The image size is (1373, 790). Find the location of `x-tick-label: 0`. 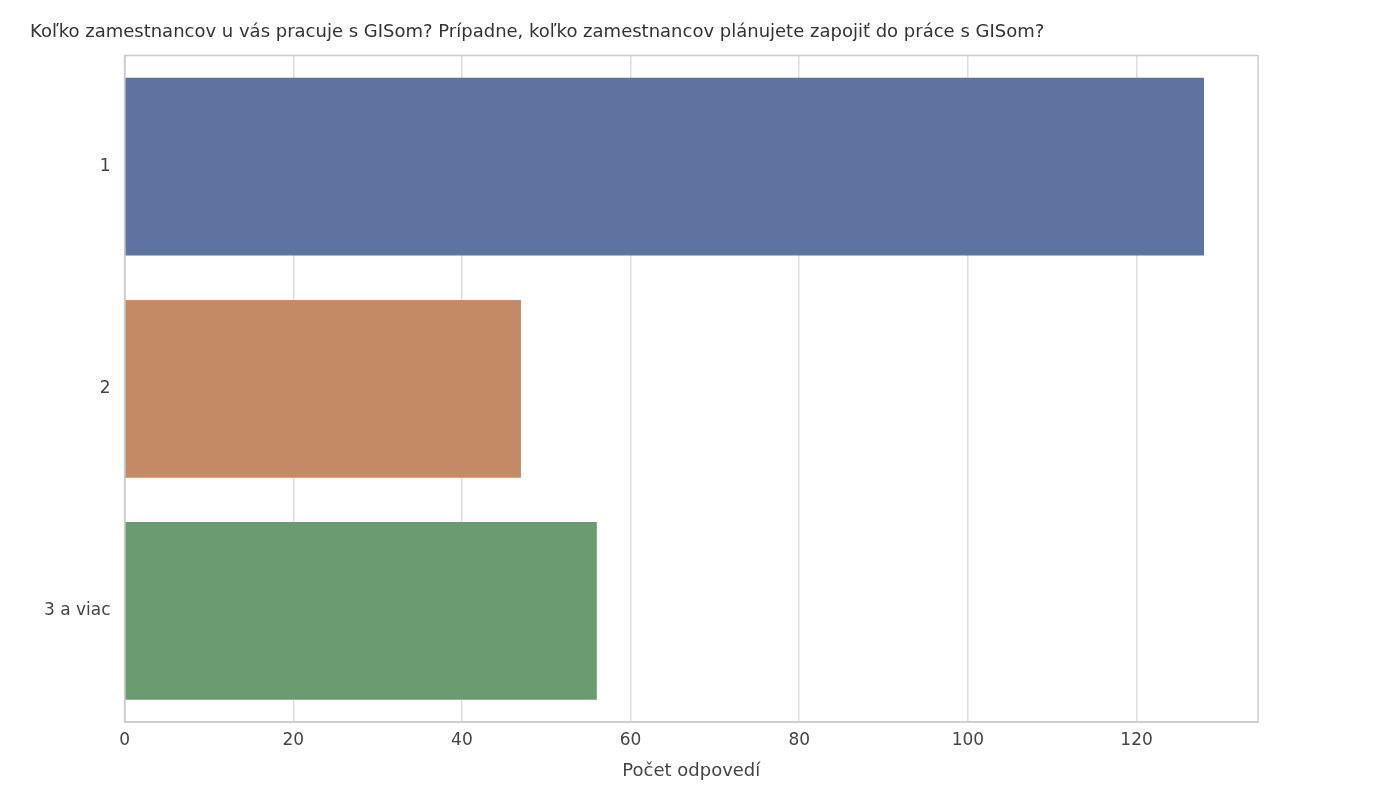

x-tick-label: 0 is located at coordinates (124, 738).